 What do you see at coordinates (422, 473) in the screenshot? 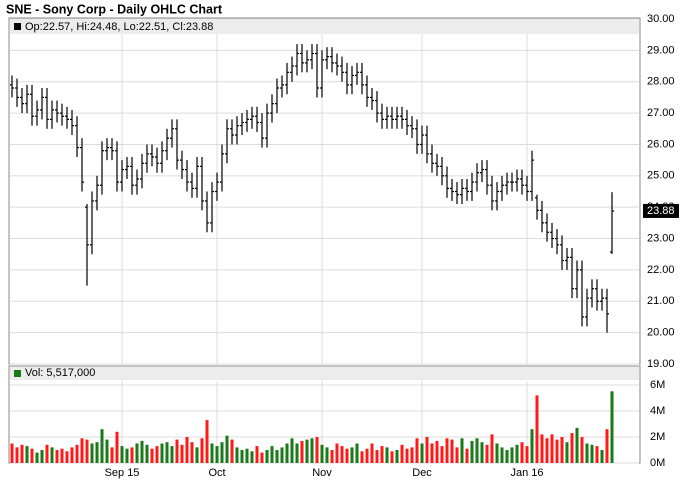
I see `x-tick-label: Dec` at bounding box center [422, 473].